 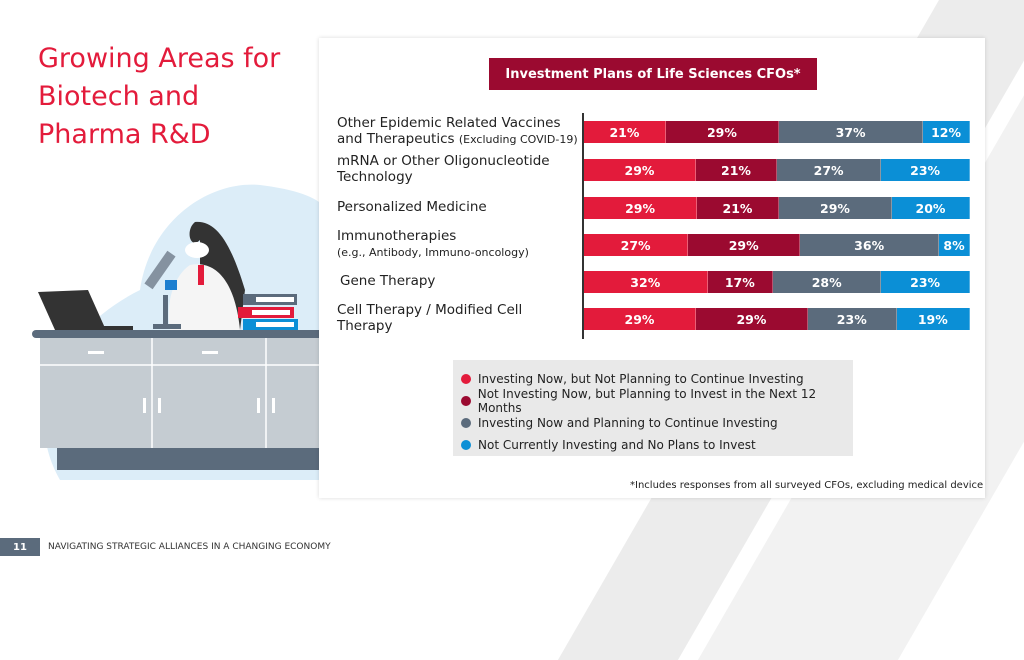 What do you see at coordinates (433, 252) in the screenshot?
I see `category-note: (e.g., Antibody, Immuno-oncology)` at bounding box center [433, 252].